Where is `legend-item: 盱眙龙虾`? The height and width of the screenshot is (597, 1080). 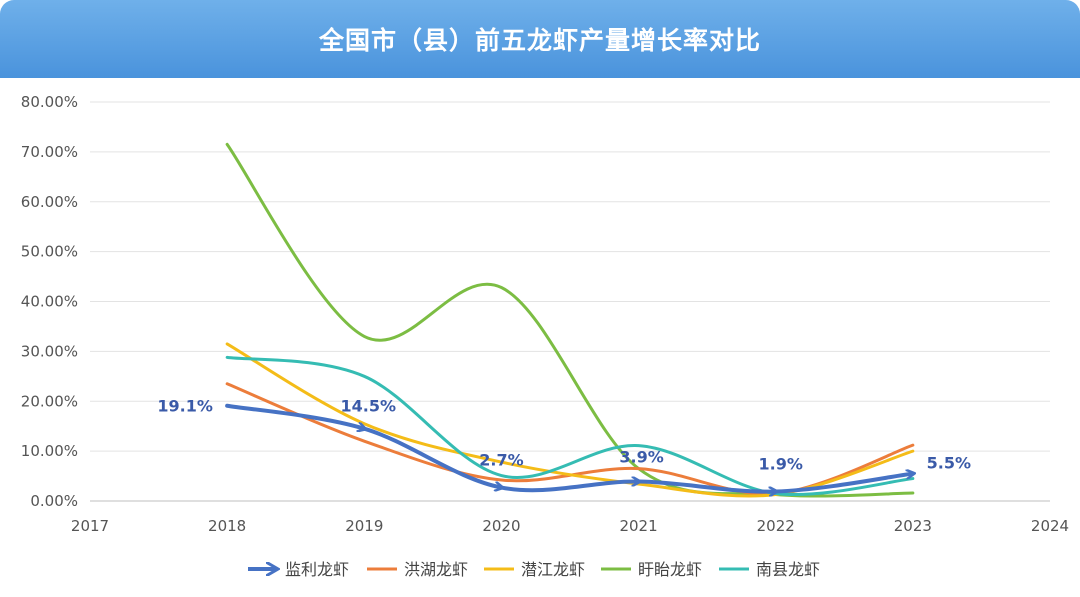 legend-item: 盱眙龙虾 is located at coordinates (651, 569).